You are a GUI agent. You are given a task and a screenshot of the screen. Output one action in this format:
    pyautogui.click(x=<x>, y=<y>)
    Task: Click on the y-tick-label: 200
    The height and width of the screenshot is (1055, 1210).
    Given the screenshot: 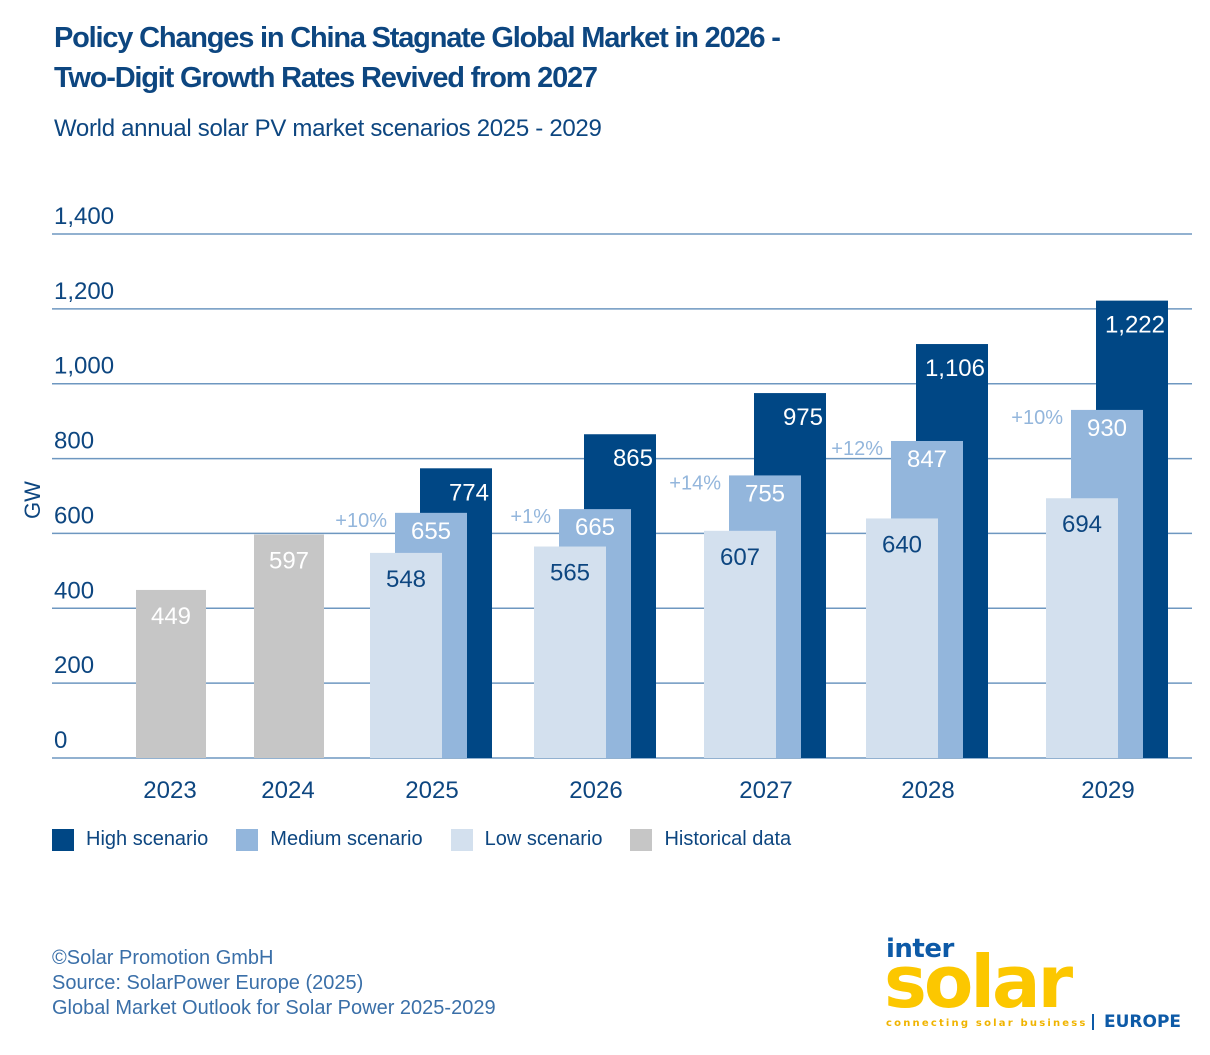 What is the action you would take?
    pyautogui.click(x=74, y=665)
    